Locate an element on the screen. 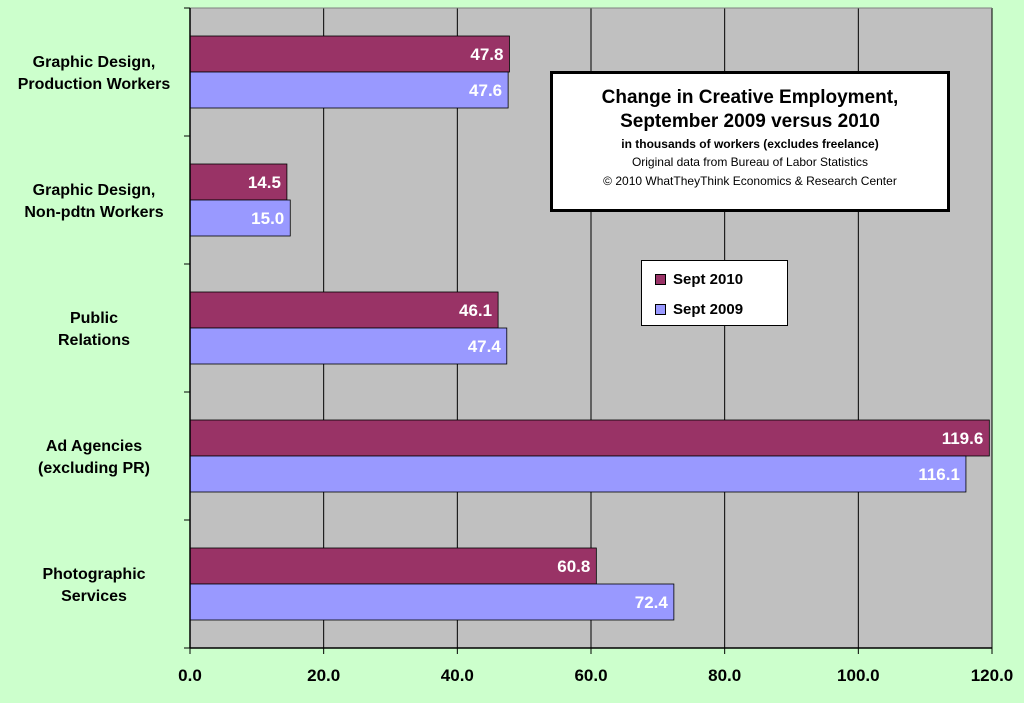 Image resolution: width=1024 pixels, height=703 pixels. category-label: Photographic is located at coordinates (93, 574).